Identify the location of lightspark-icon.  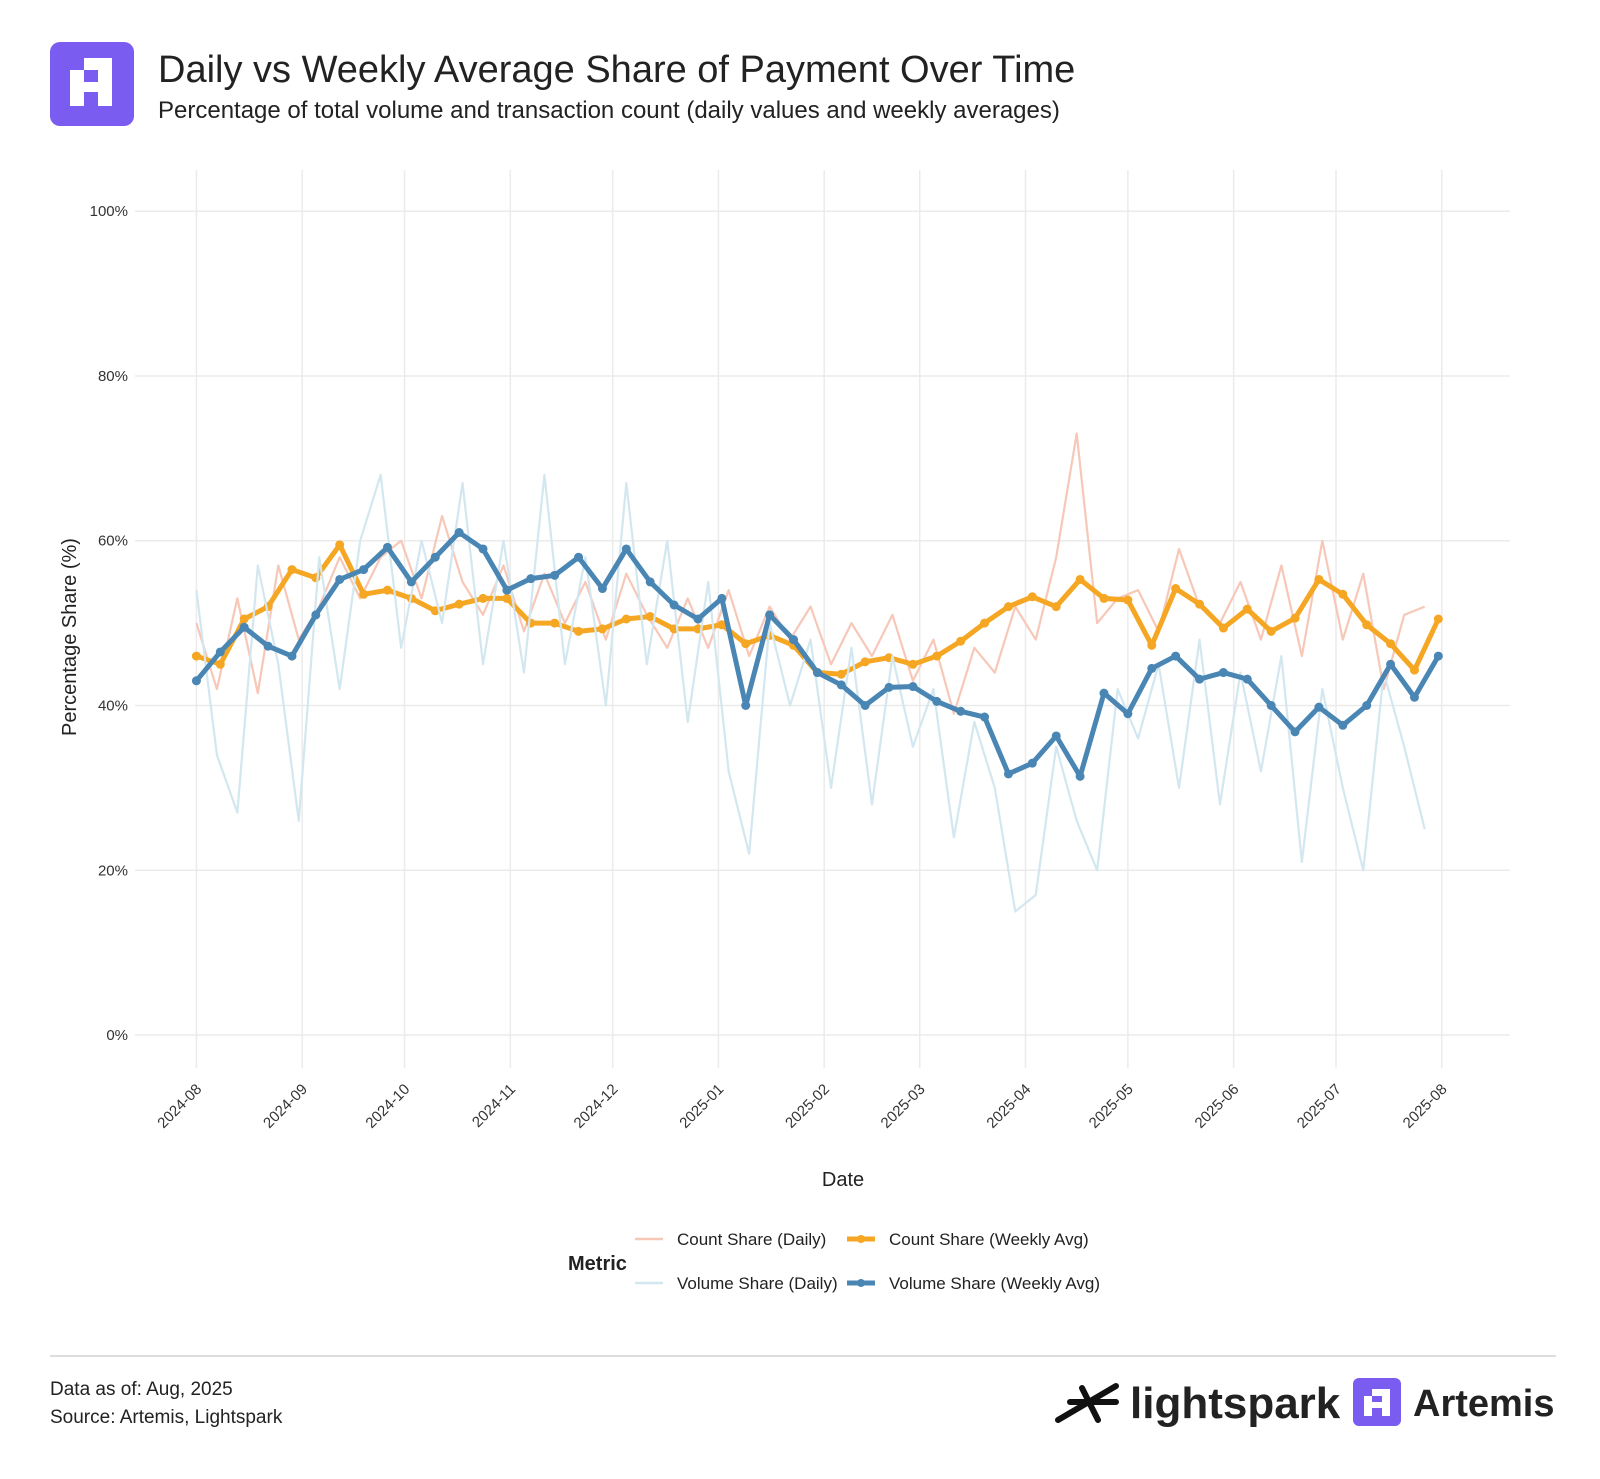
(1087, 1403).